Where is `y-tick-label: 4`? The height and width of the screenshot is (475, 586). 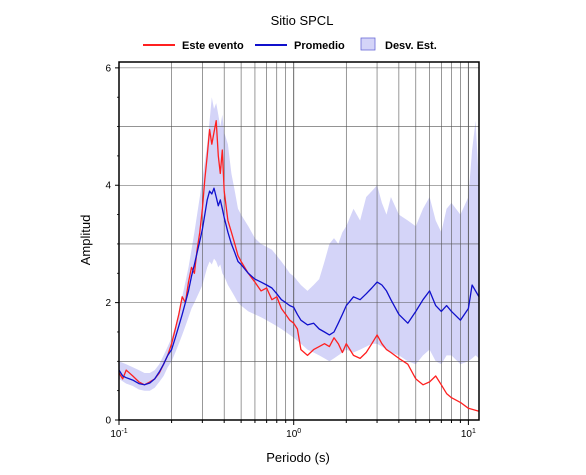 y-tick-label: 4 is located at coordinates (108, 186).